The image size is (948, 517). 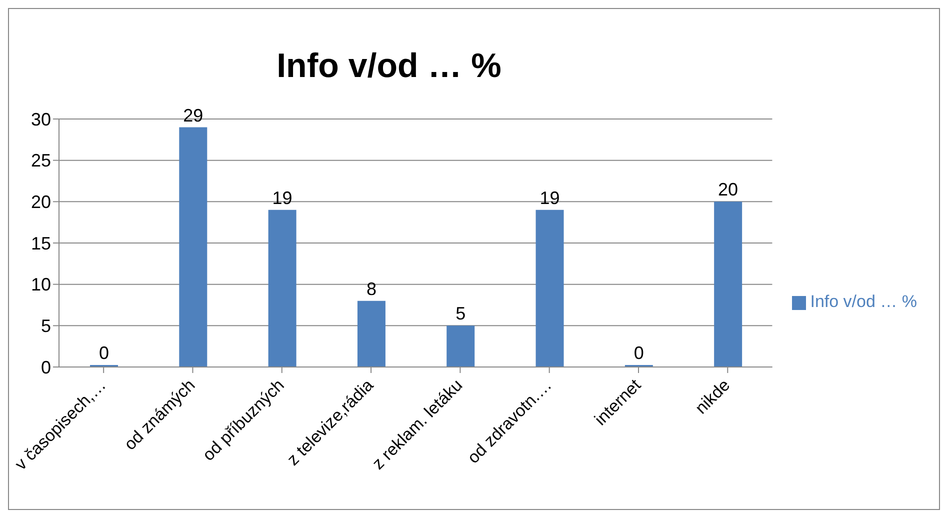 What do you see at coordinates (40, 202) in the screenshot?
I see `y-tick-label: 20` at bounding box center [40, 202].